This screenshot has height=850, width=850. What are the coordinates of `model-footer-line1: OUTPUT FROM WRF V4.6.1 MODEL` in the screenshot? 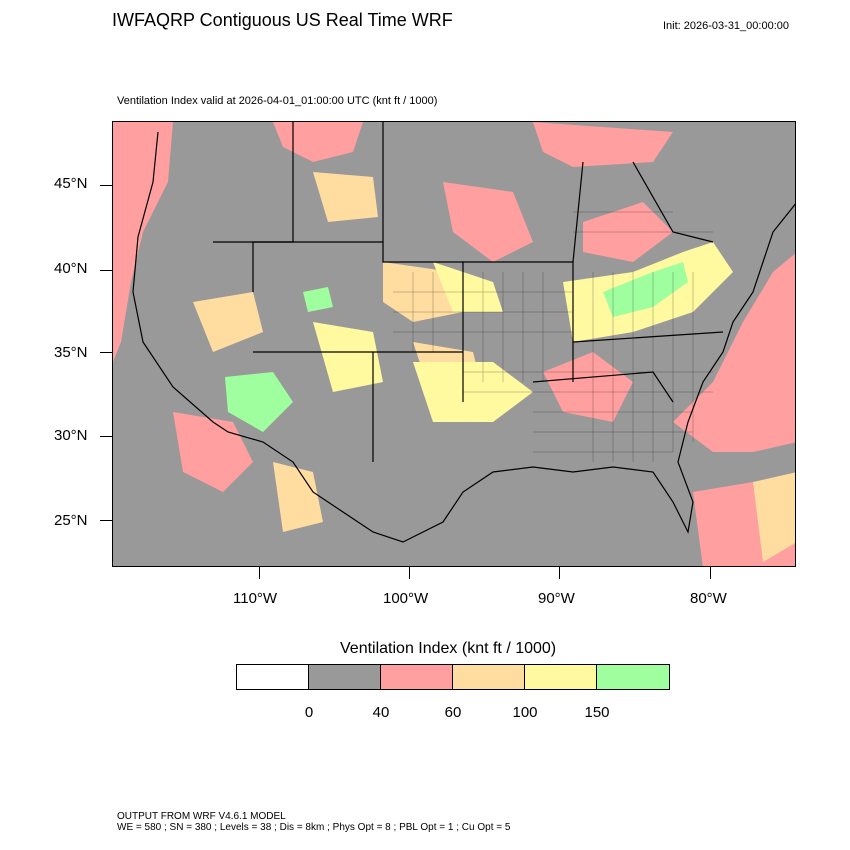 It's located at (201, 816).